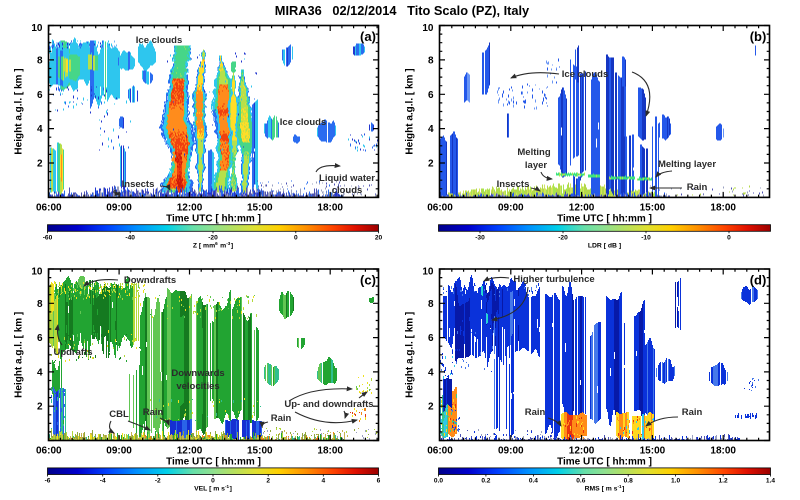  What do you see at coordinates (48, 481) in the screenshot?
I see `svg-text: -6` at bounding box center [48, 481].